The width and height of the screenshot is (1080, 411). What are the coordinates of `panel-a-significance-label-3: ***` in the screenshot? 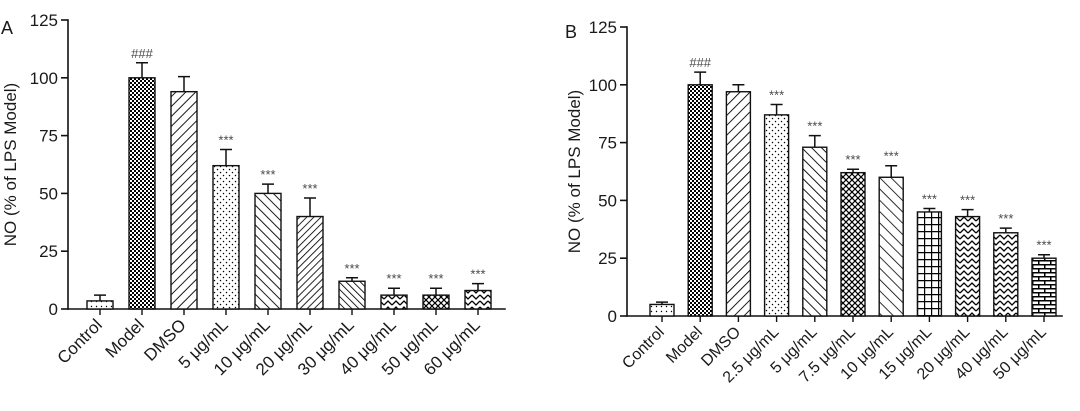 It's located at (225, 139).